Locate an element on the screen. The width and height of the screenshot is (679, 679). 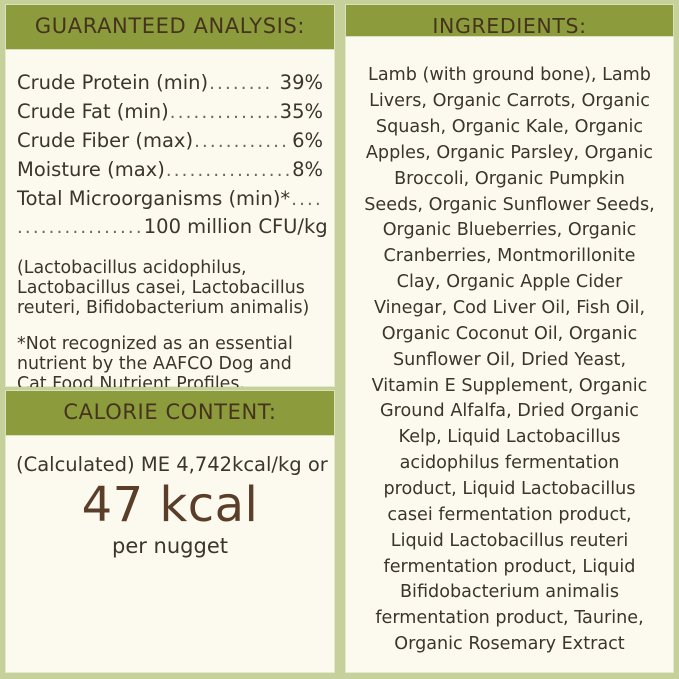
analysis-row: Crude Fiber (max) ............ 6% is located at coordinates (170, 142).